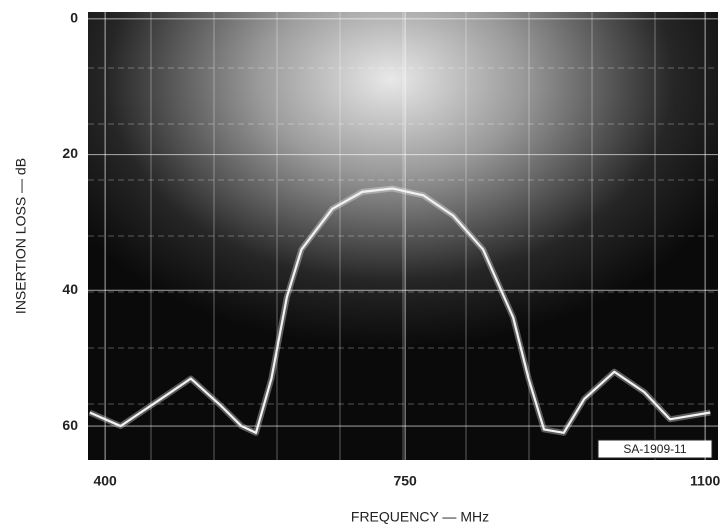 The image size is (725, 530). I want to click on y-tick-label: 0, so click(74, 17).